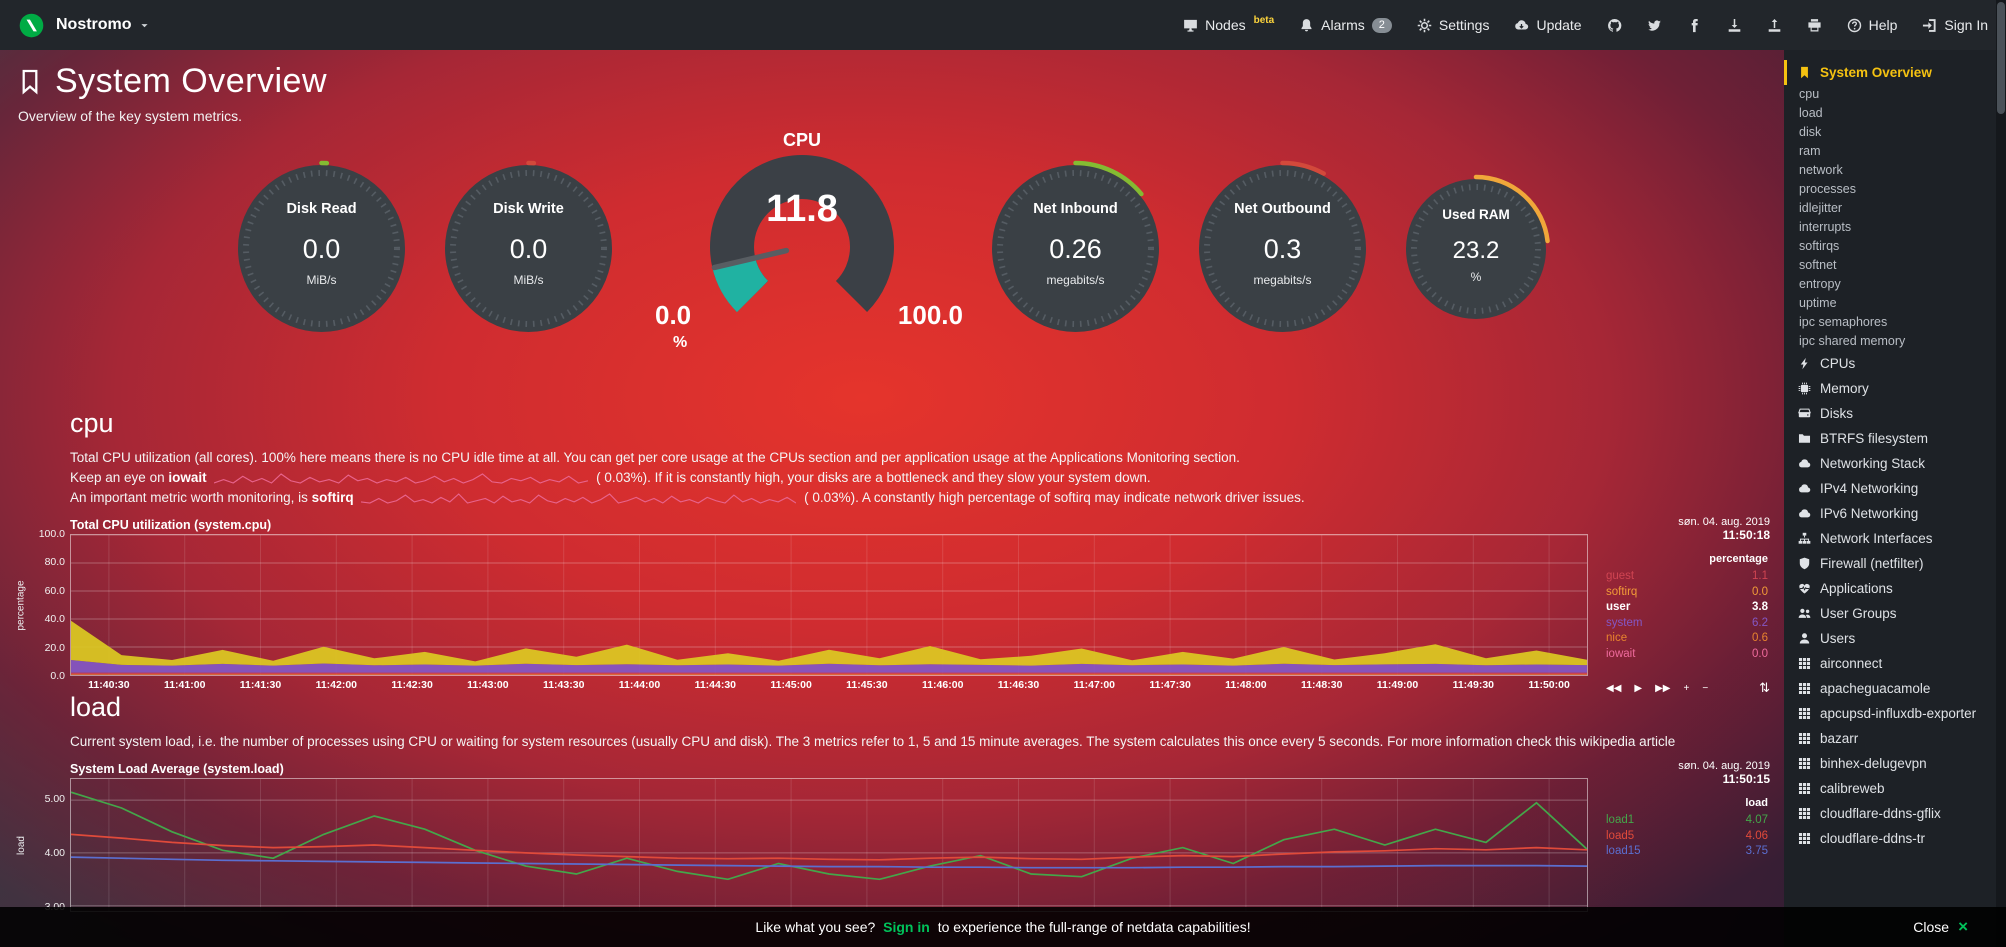 The height and width of the screenshot is (947, 2006). What do you see at coordinates (2001, 473) in the screenshot?
I see `page-scrollbar` at bounding box center [2001, 473].